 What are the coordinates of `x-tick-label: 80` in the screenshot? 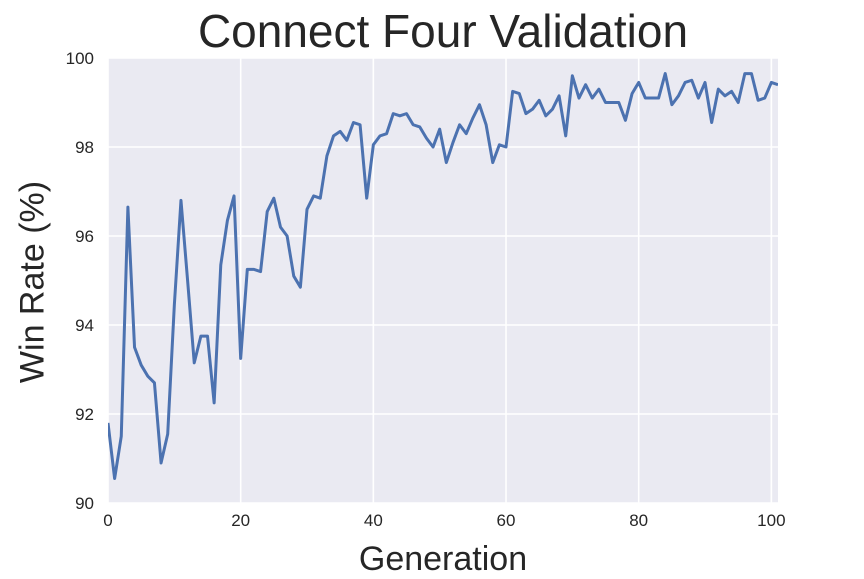 It's located at (638, 520).